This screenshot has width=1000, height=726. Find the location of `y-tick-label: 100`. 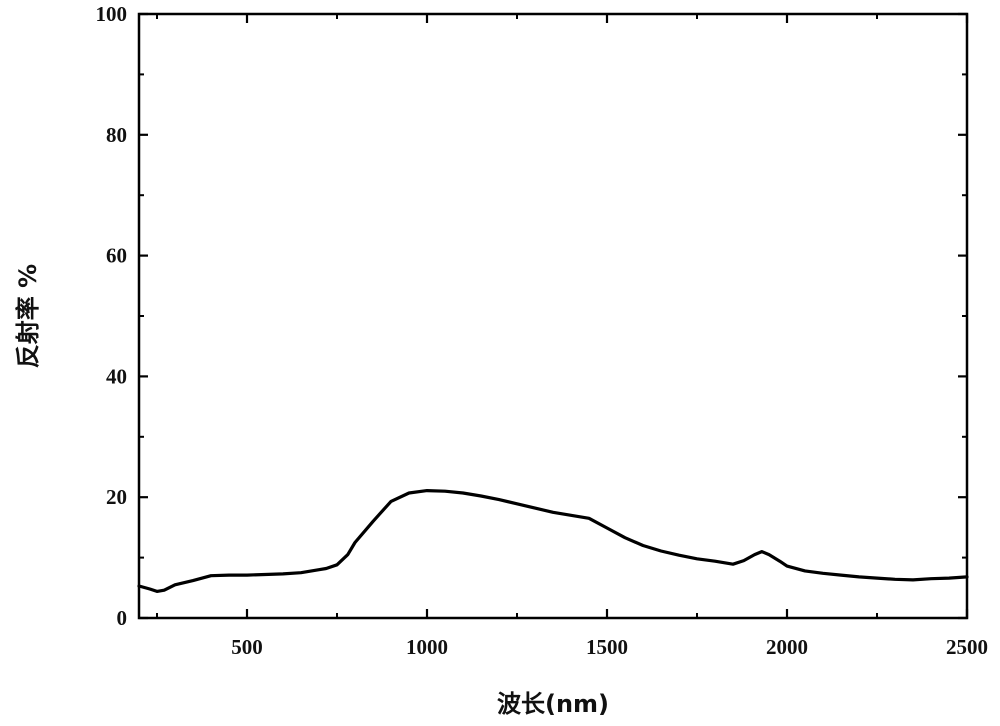

y-tick-label: 100 is located at coordinates (112, 14).